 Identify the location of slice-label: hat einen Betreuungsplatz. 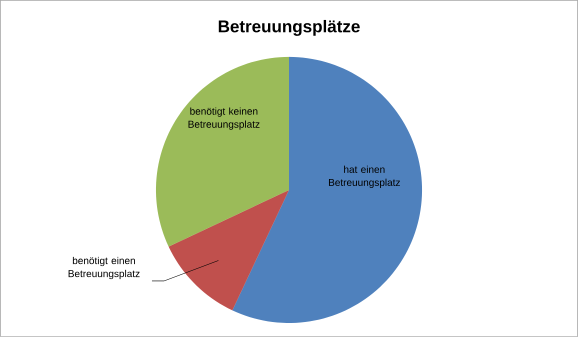
(364, 177).